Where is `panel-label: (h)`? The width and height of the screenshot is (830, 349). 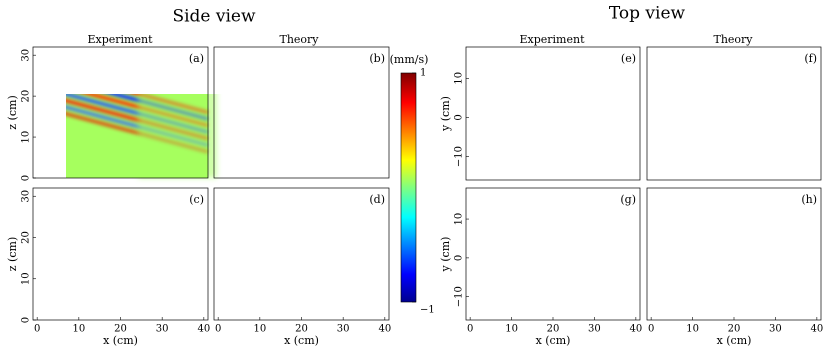
panel-label: (h) is located at coordinates (809, 199).